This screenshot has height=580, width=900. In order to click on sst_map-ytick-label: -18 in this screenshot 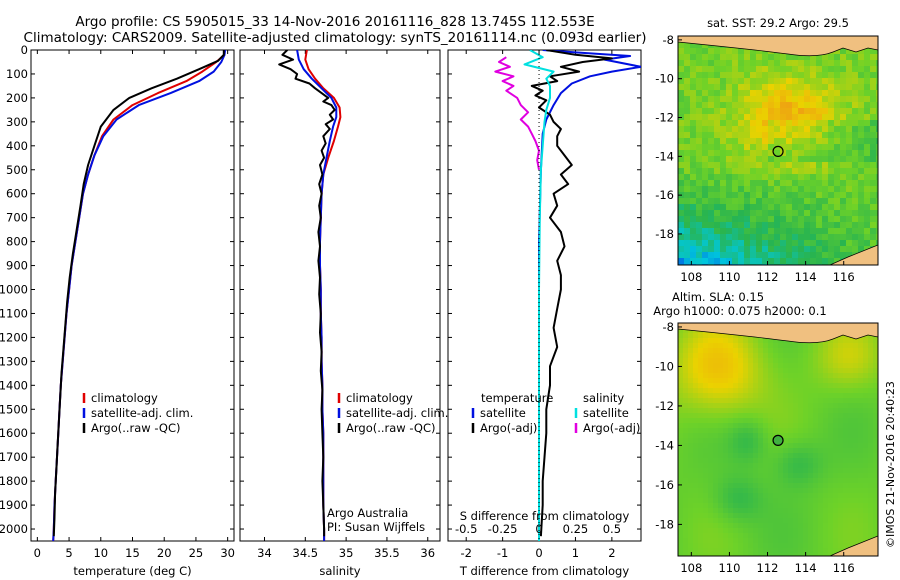, I will do `click(664, 234)`.